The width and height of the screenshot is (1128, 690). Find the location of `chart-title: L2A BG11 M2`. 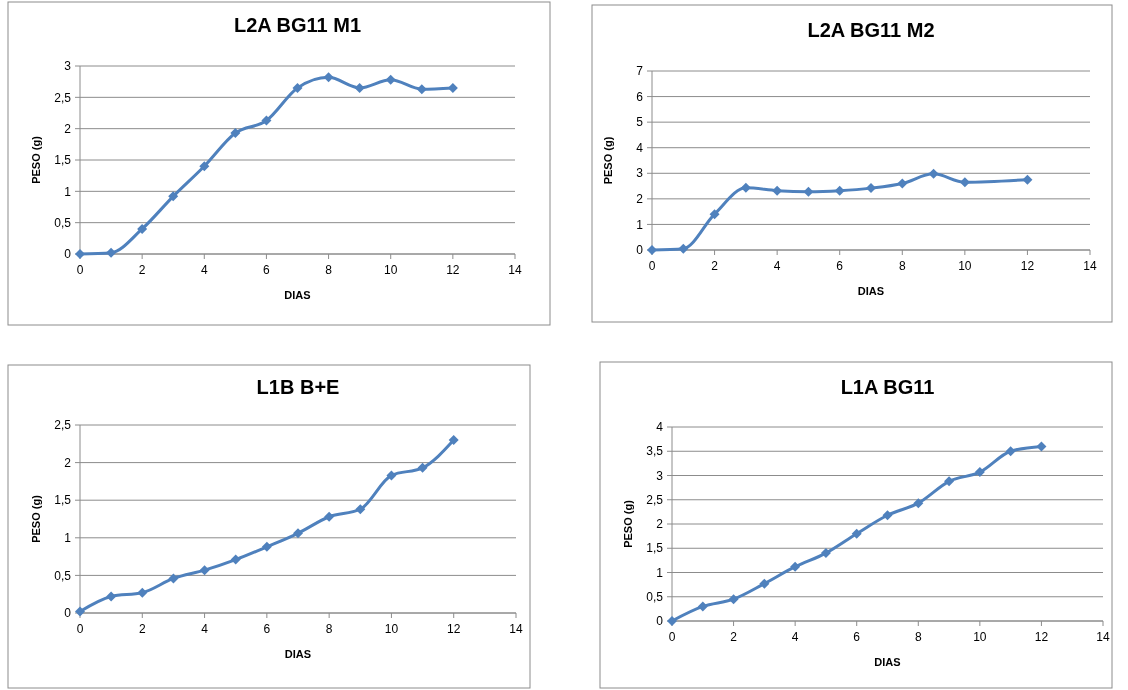

chart-title: L2A BG11 M2 is located at coordinates (871, 30).